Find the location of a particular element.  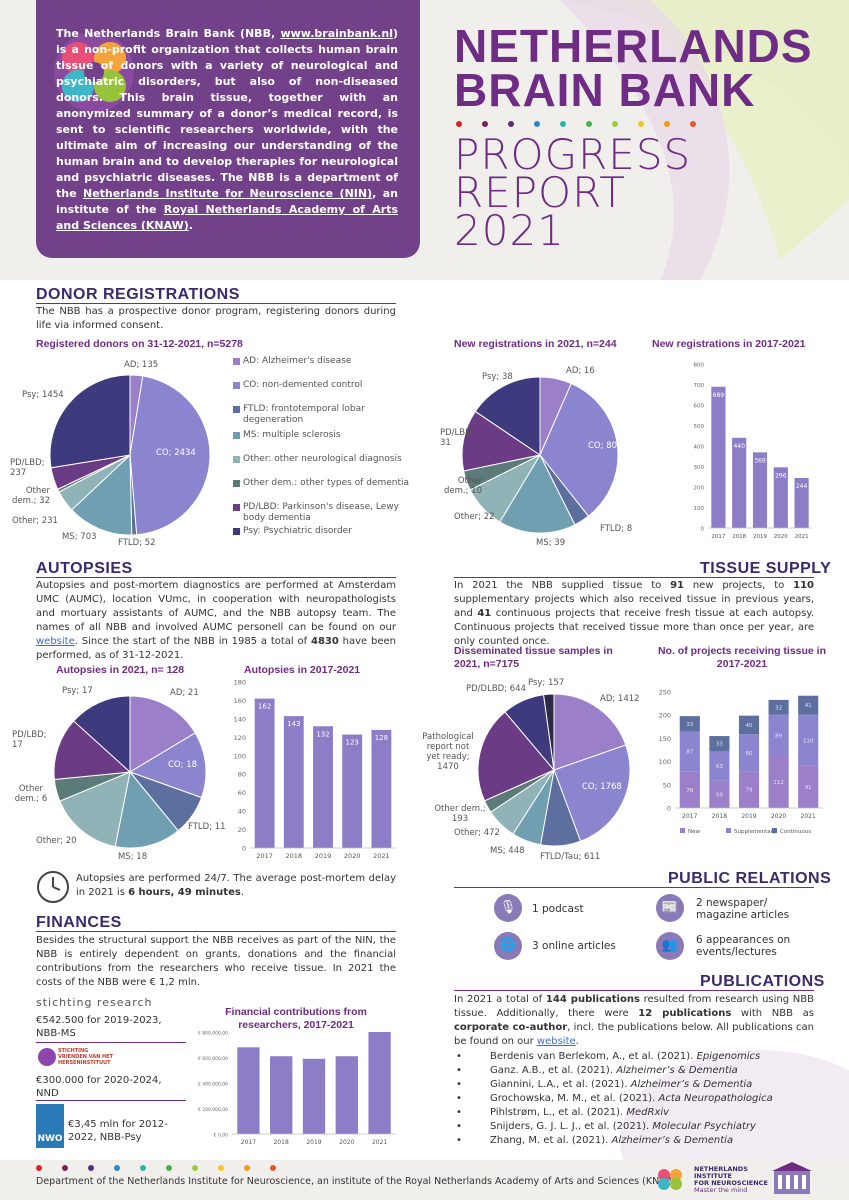

x-tick-label: 2020 is located at coordinates (352, 856).